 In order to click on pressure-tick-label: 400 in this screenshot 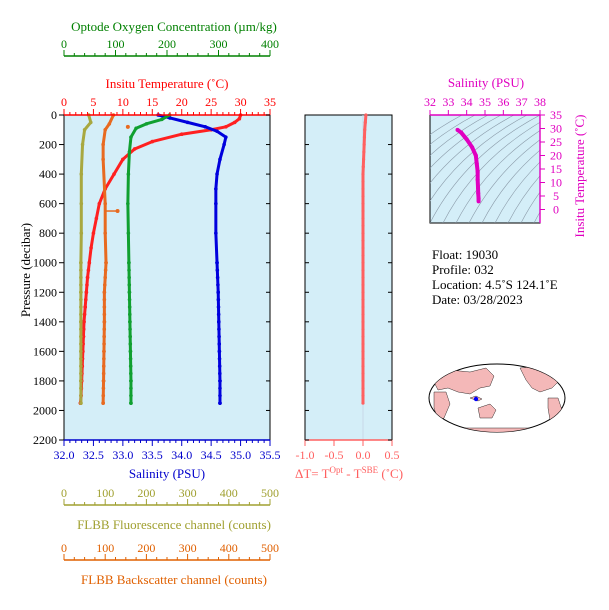, I will do `click(48, 174)`.